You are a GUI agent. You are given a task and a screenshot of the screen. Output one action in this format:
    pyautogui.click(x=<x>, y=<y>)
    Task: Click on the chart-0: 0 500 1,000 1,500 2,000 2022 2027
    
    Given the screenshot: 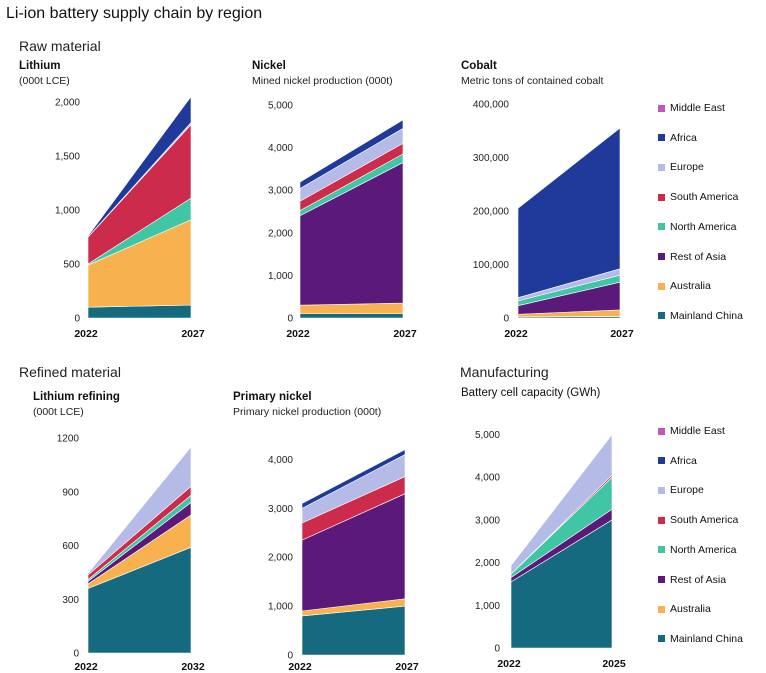 What is the action you would take?
    pyautogui.click(x=130, y=217)
    